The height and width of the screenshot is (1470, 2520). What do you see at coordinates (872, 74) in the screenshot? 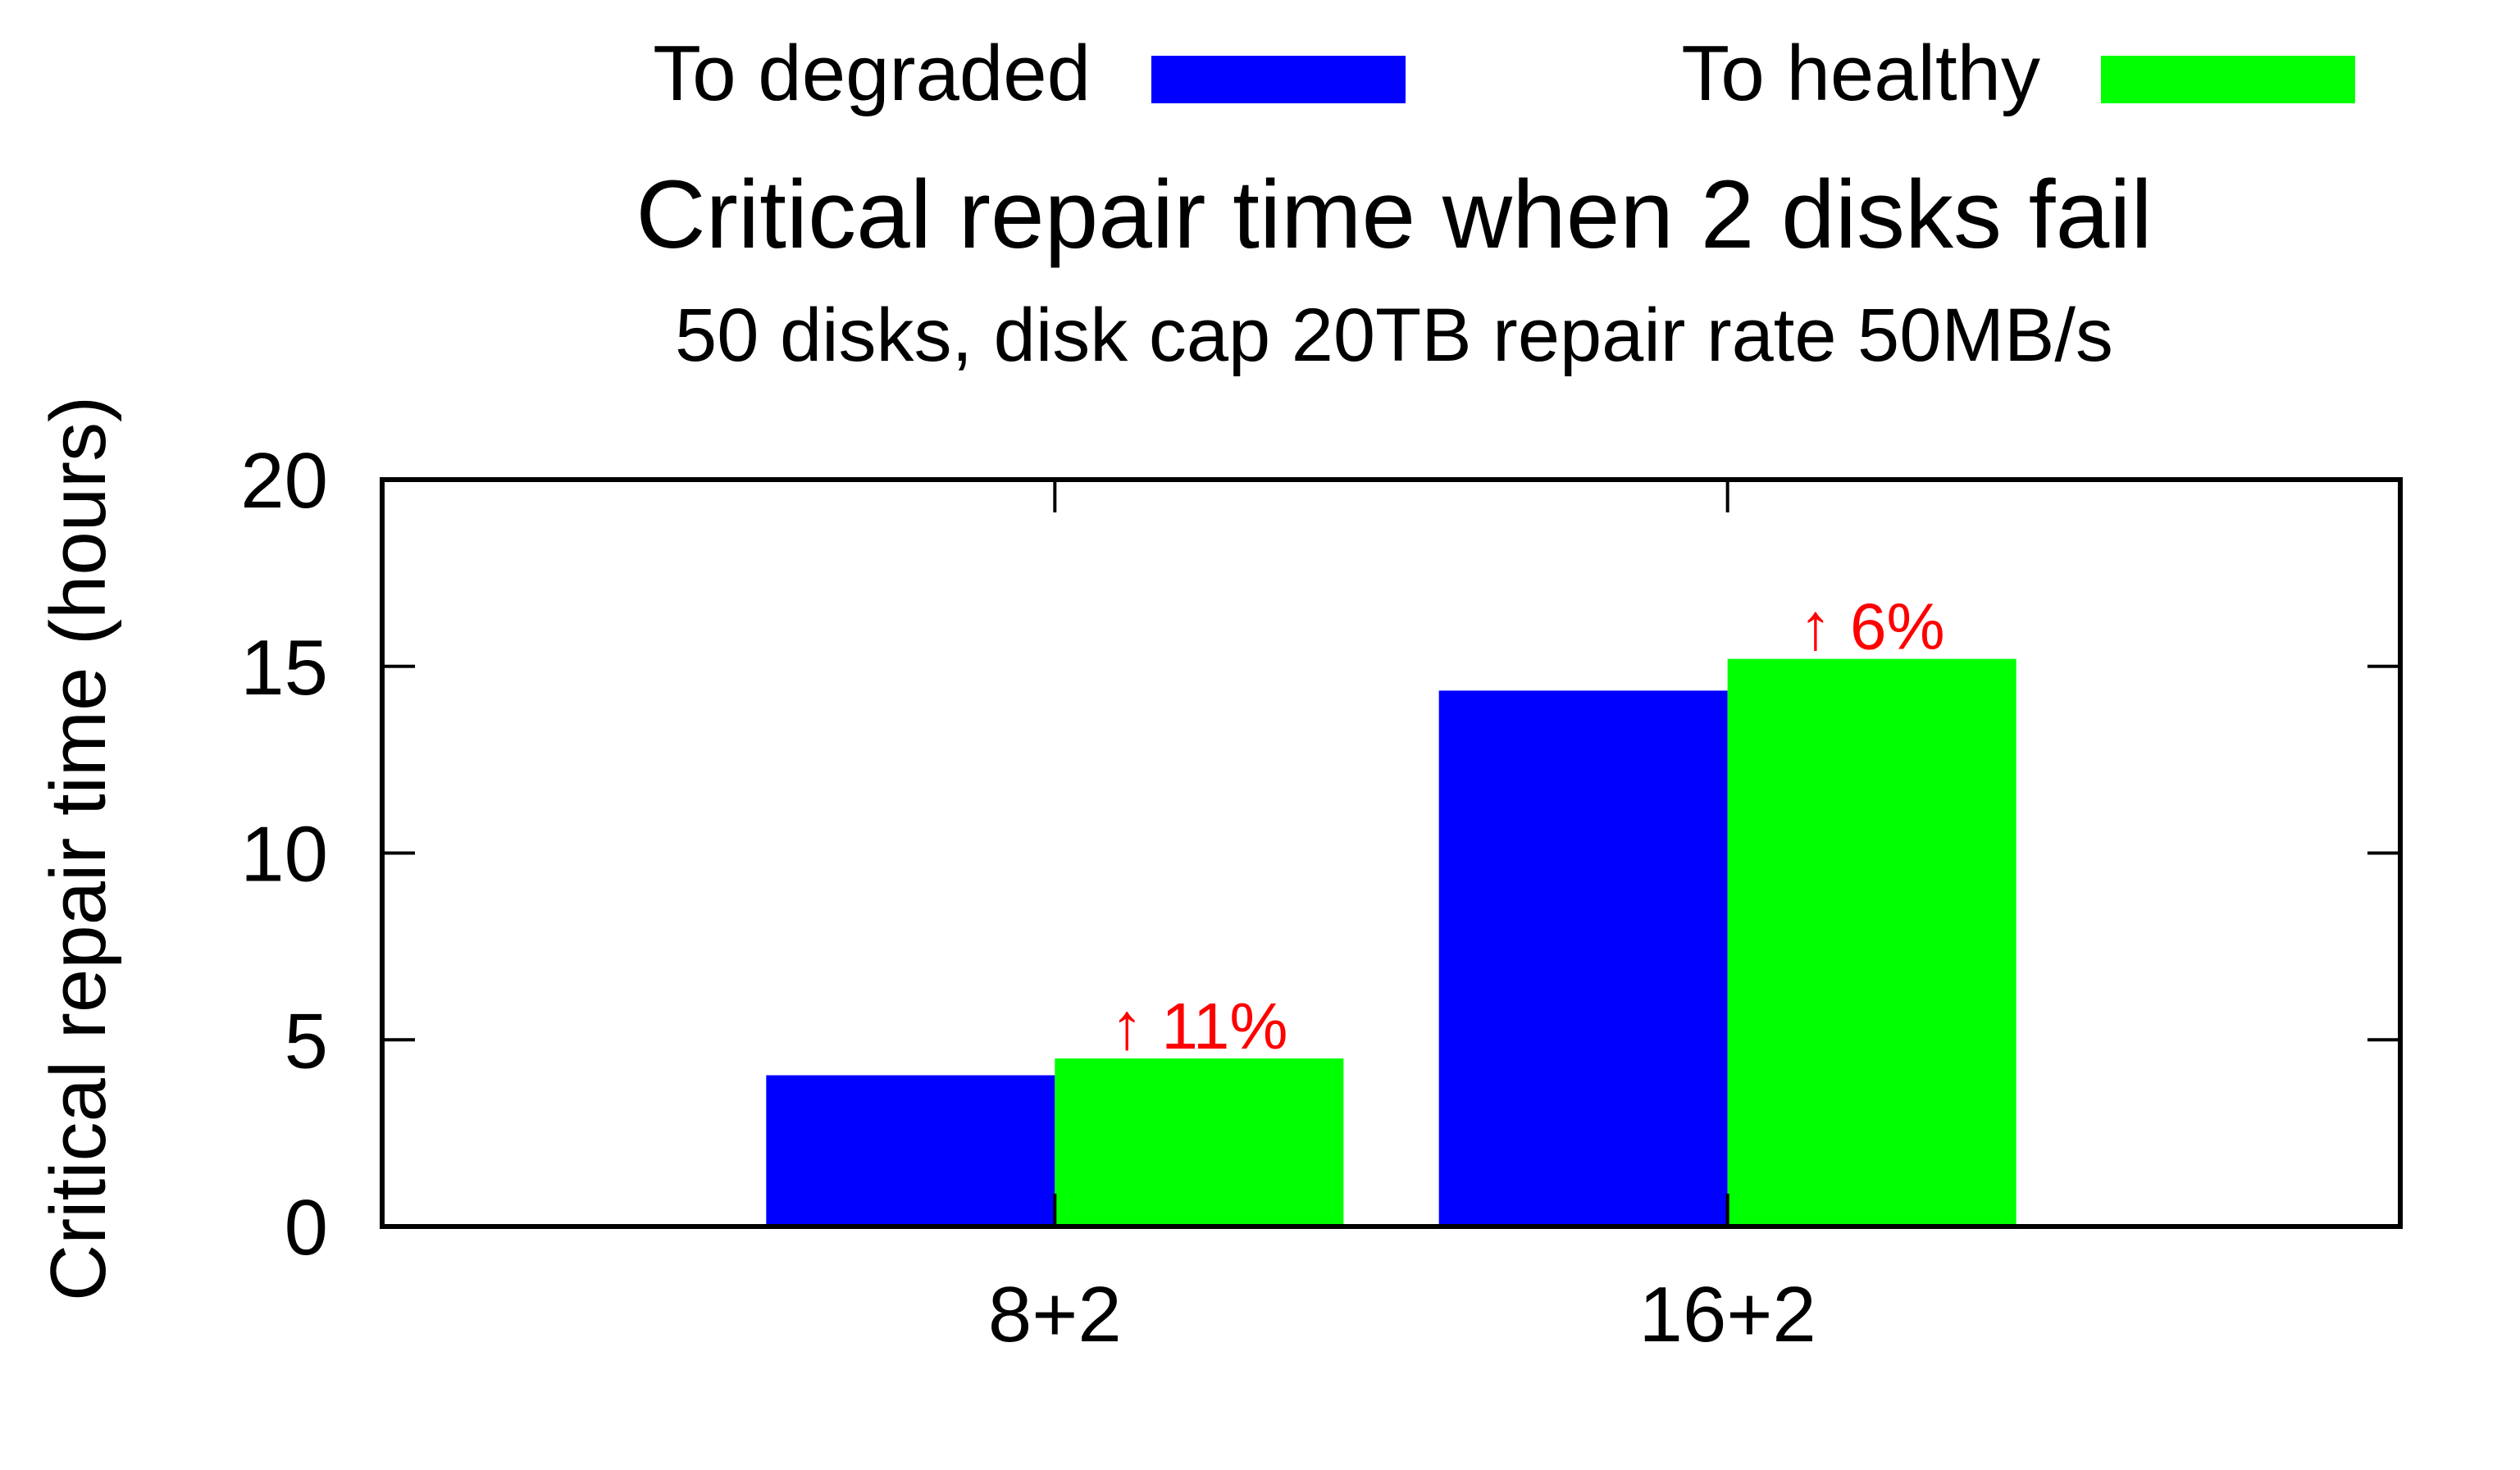
I see `legend-label-0: To degraded` at bounding box center [872, 74].